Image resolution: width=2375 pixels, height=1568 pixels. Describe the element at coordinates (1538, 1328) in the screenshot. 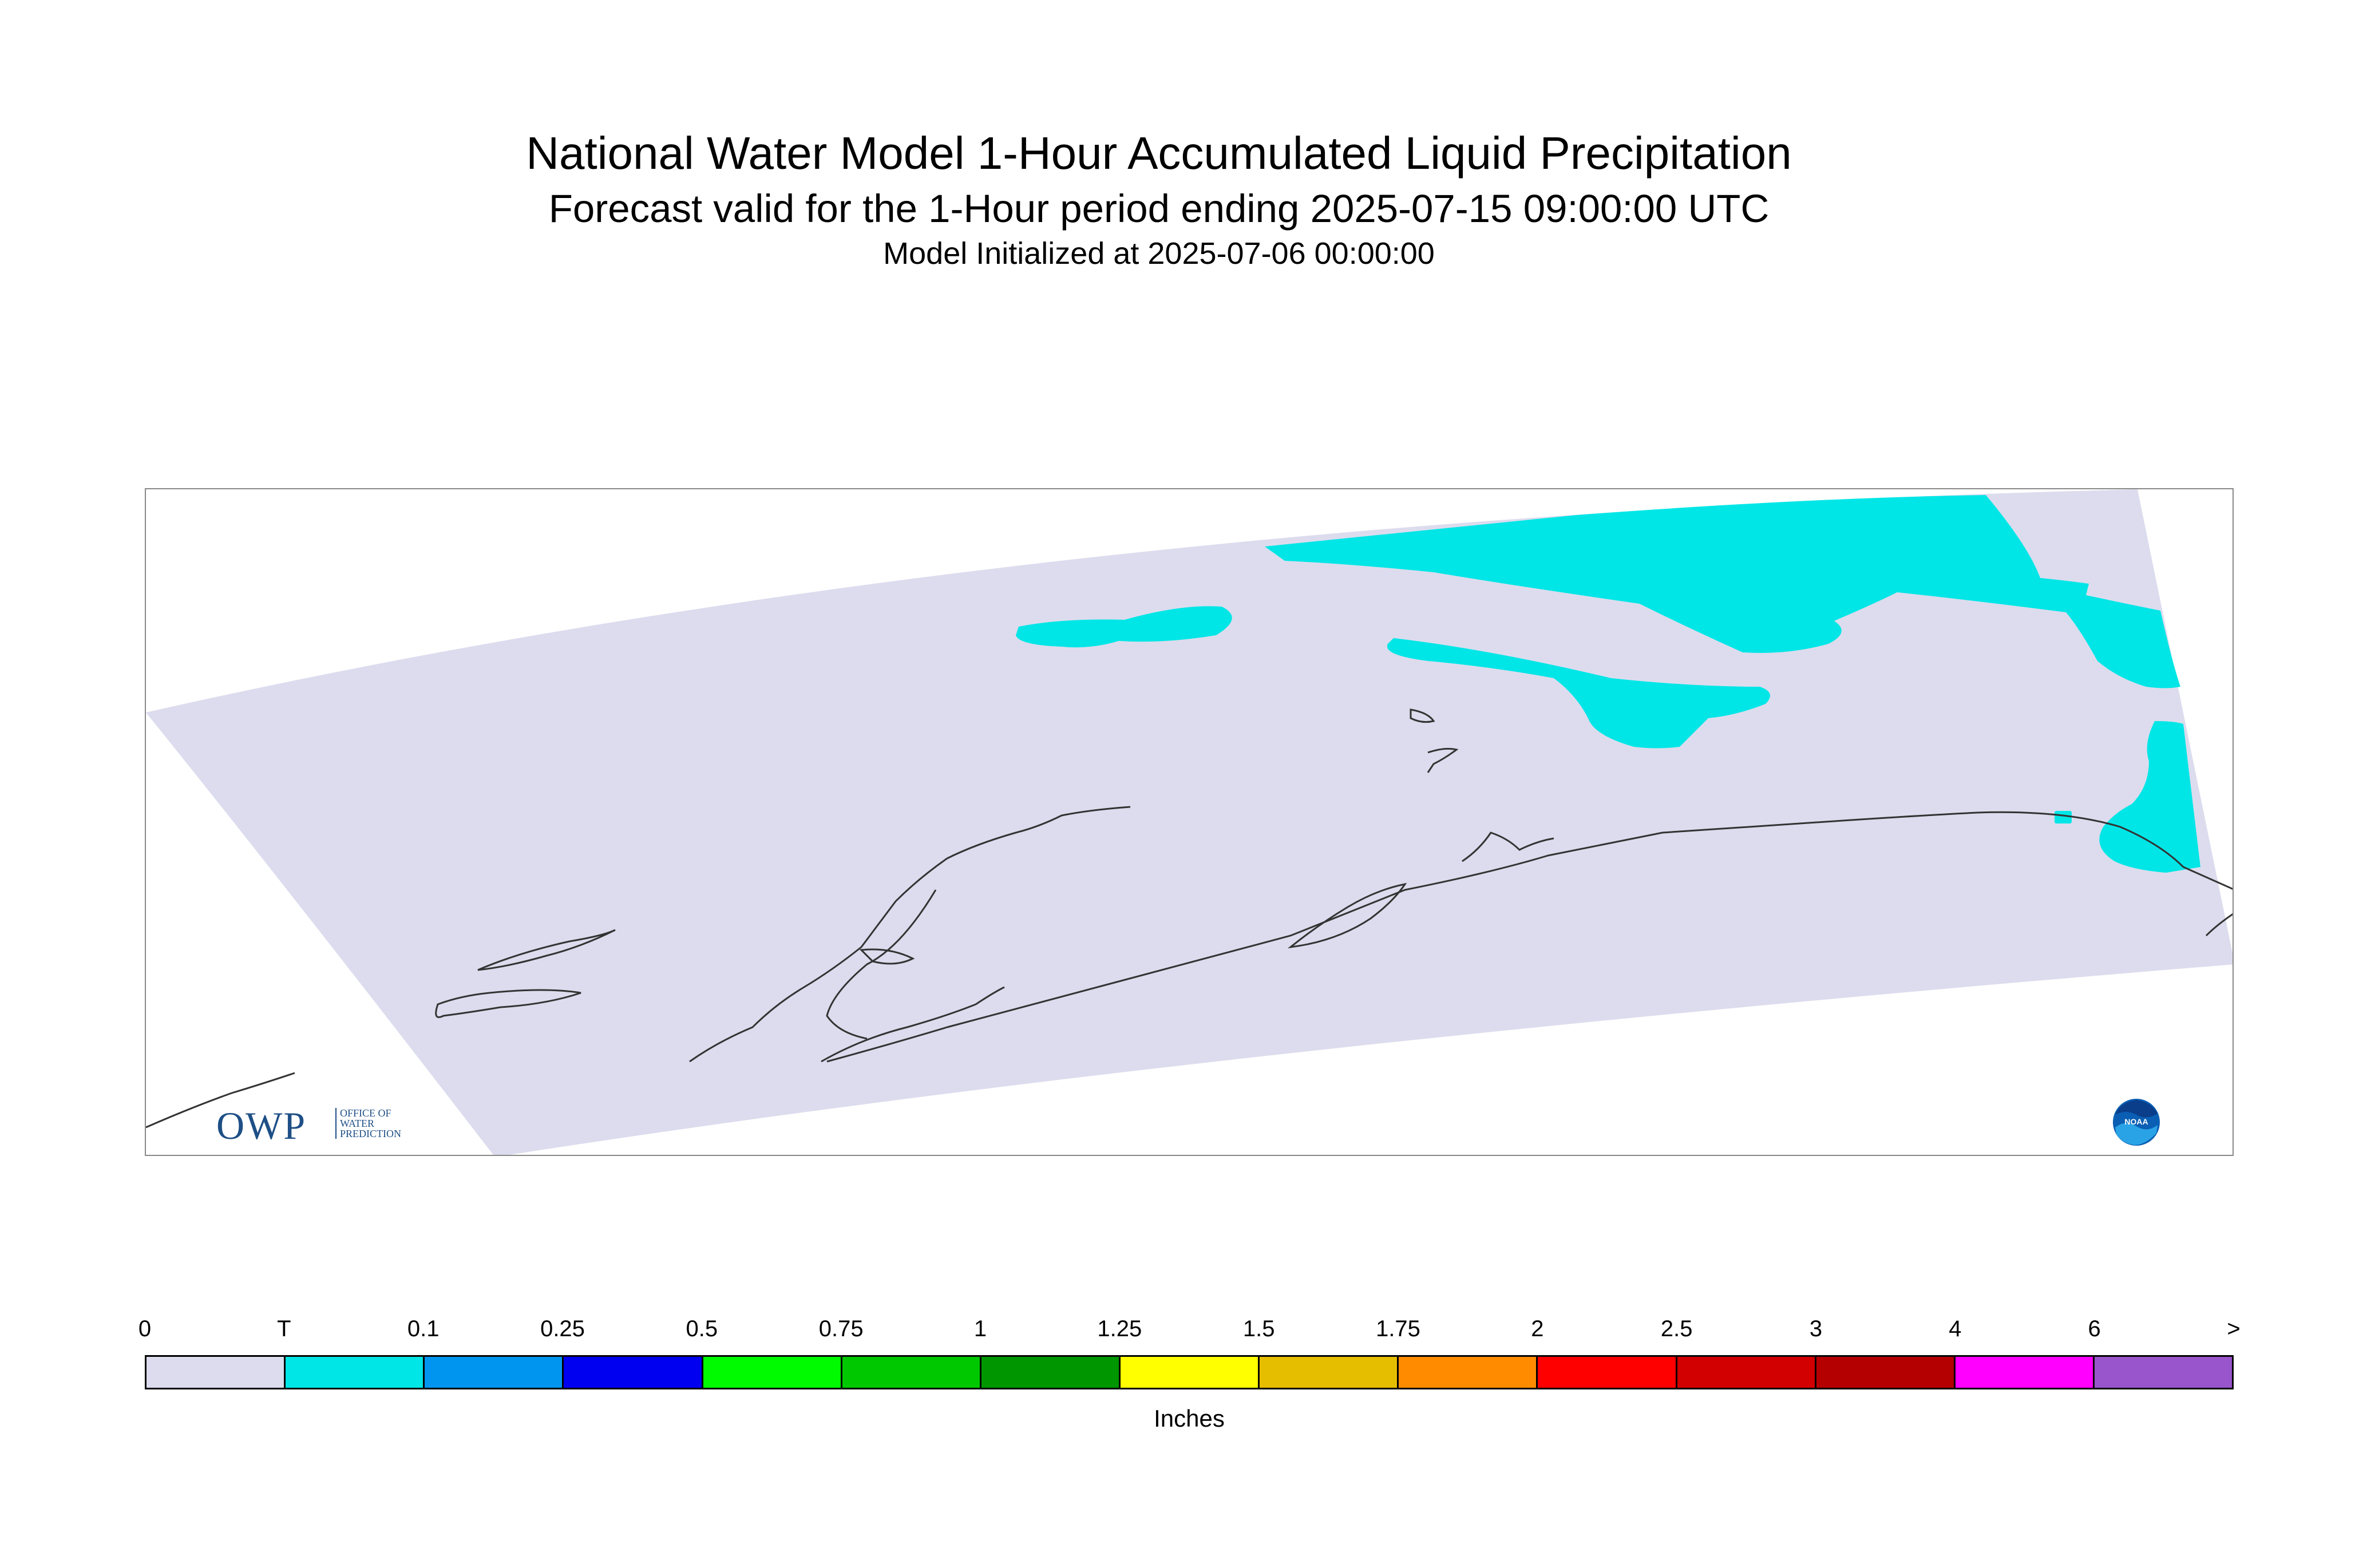

I see `legend-tick-label: 2` at that location.